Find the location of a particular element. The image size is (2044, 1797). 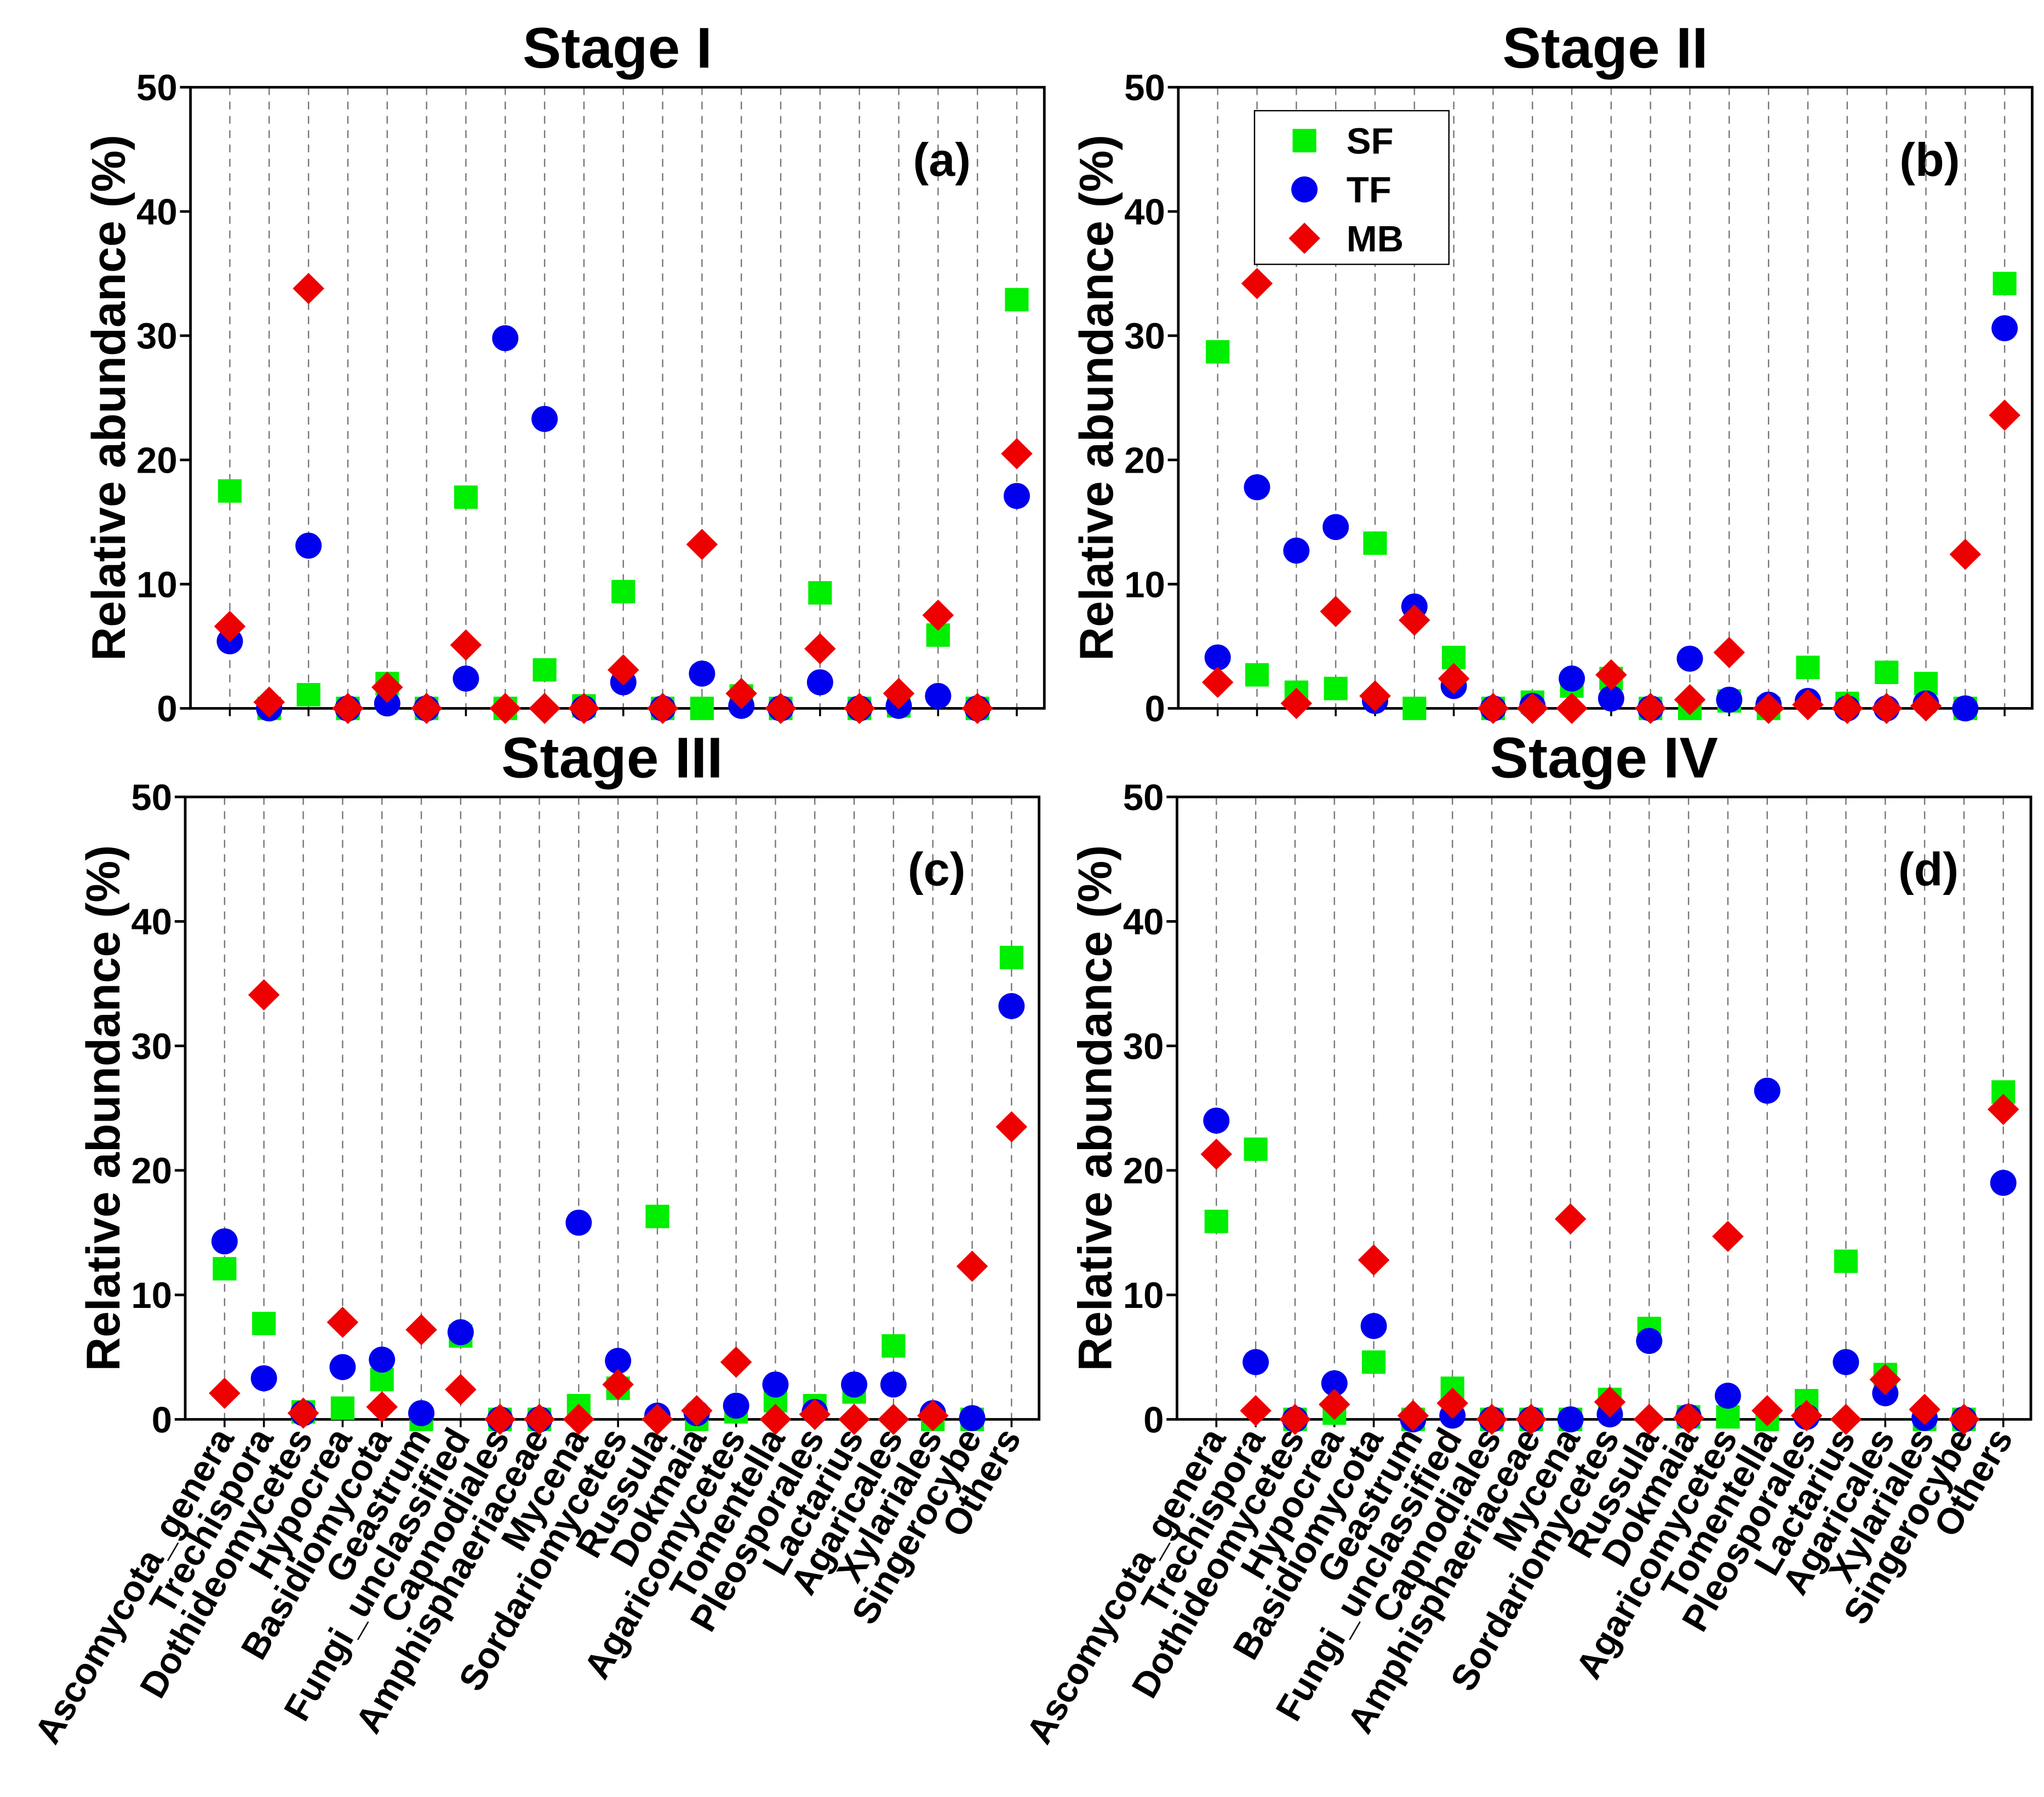

chart-title: Stage II is located at coordinates (1605, 48).